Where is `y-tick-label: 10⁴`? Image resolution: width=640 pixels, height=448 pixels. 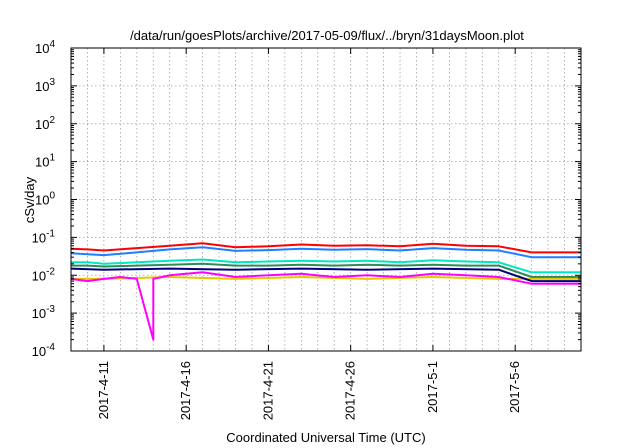
y-tick-label: 10⁴ is located at coordinates (45, 47).